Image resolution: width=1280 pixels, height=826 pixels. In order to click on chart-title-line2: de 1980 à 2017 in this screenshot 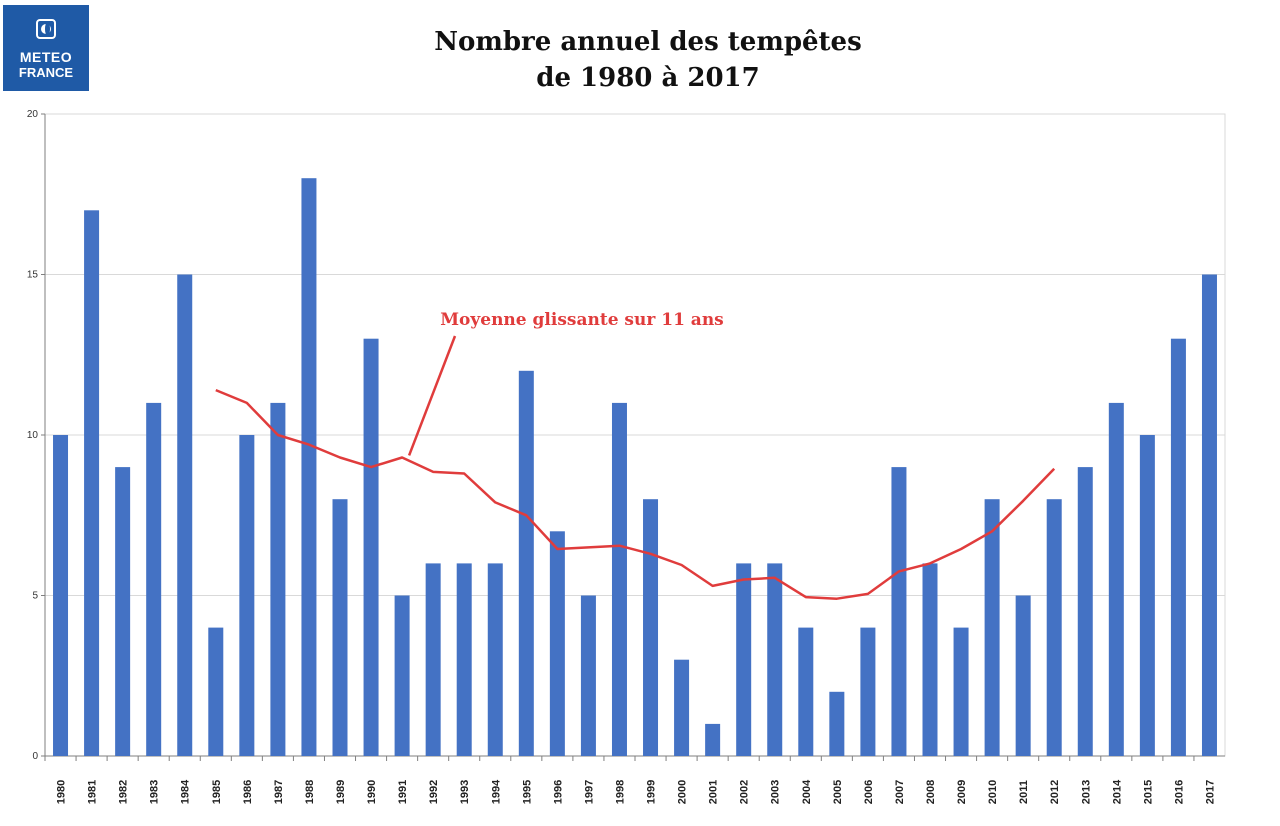, I will do `click(648, 78)`.